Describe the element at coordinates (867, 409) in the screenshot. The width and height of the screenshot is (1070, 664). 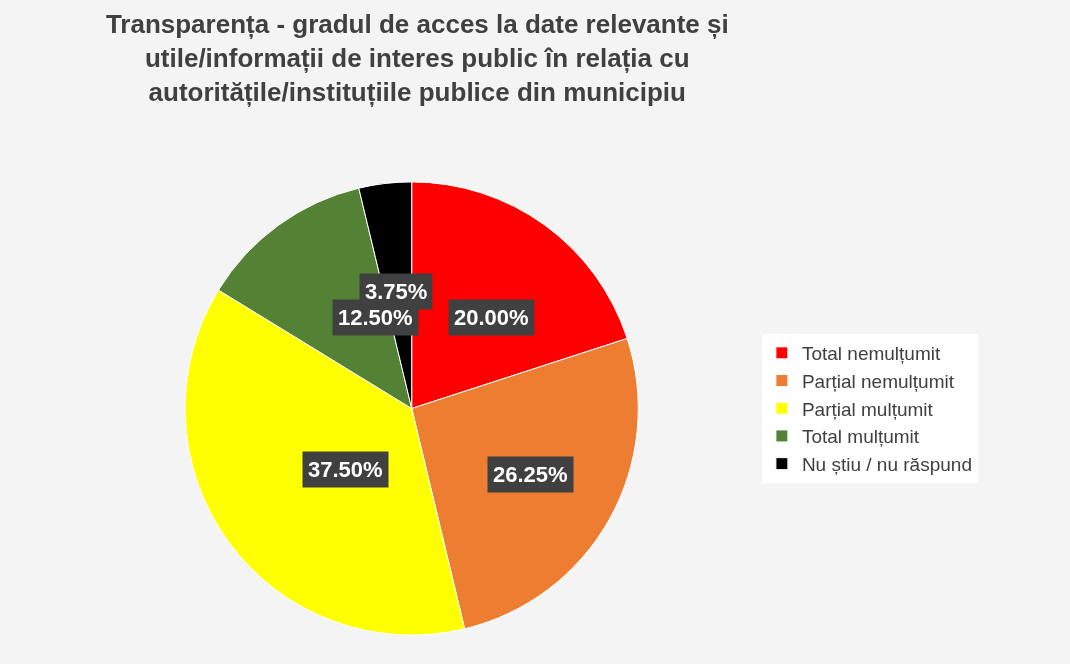
I see `legend-label: Parțial mulțumit` at that location.